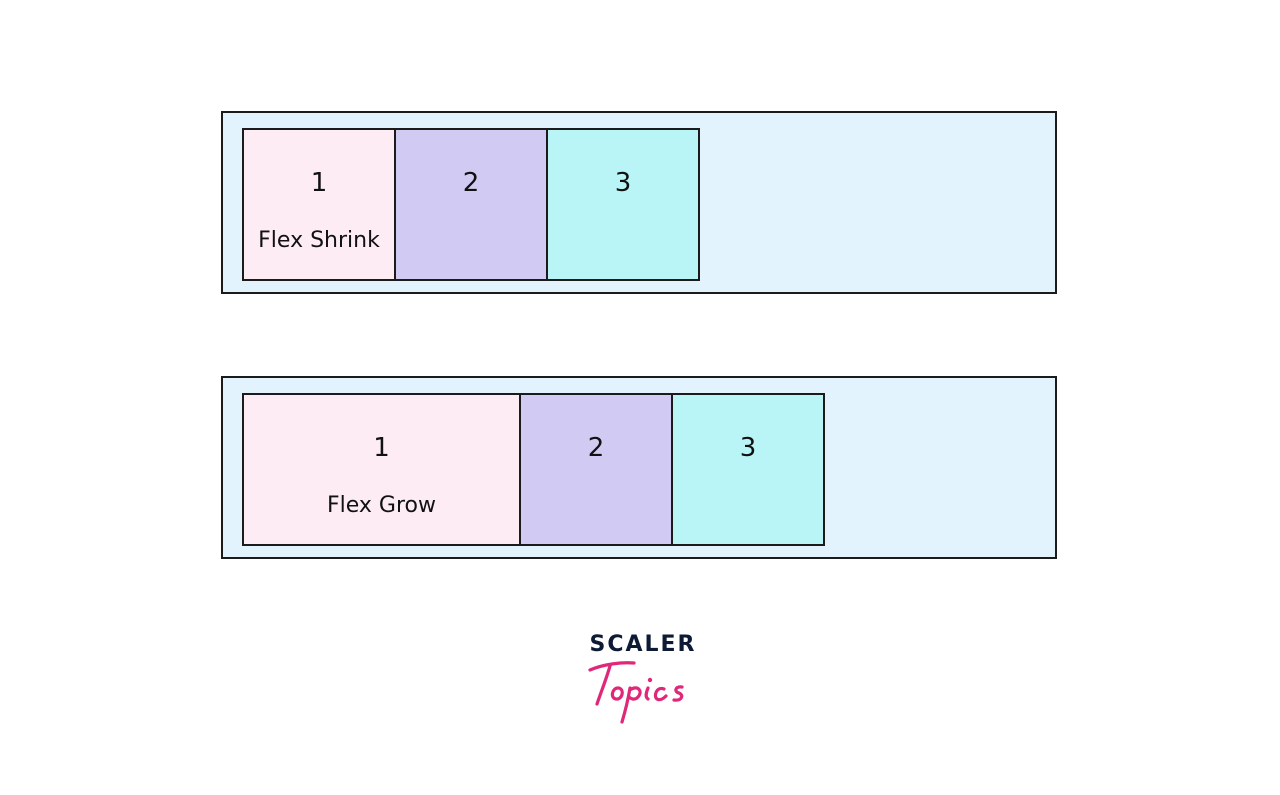 The height and width of the screenshot is (795, 1280). Describe the element at coordinates (748, 469) in the screenshot. I see `grow-item-3: 3` at that location.